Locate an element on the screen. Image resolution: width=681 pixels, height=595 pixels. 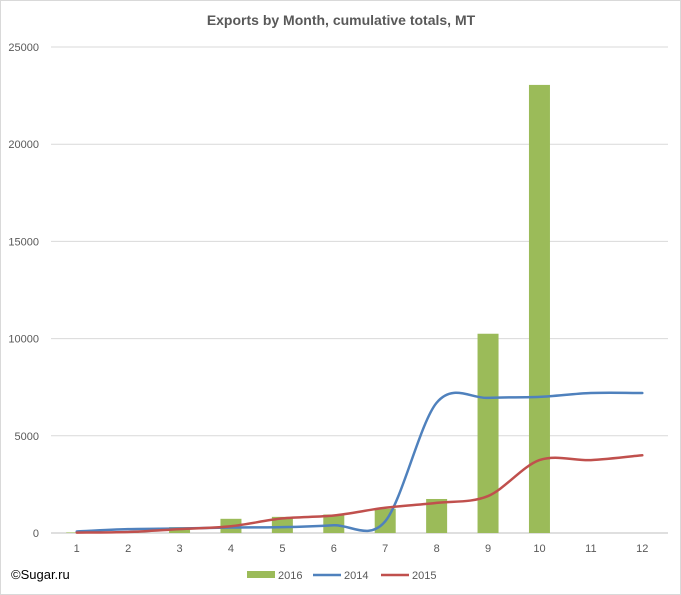
legend-label: 2015 is located at coordinates (424, 576).